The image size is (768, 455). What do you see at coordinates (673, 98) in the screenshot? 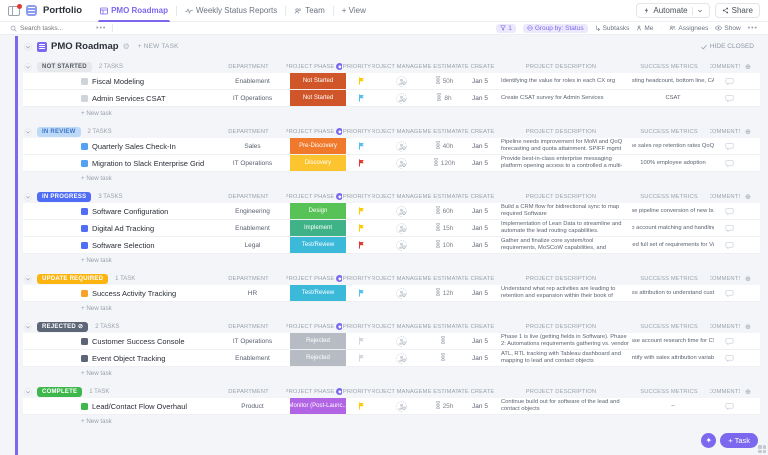
I see `success-metrics-cell: CSAT` at bounding box center [673, 98].